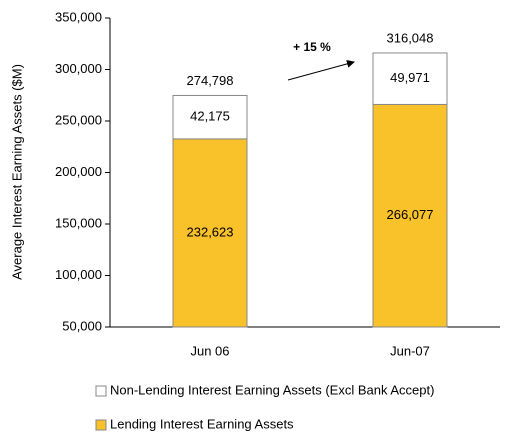 This screenshot has height=432, width=509. I want to click on y-tick-label: 350,000, so click(78, 16).